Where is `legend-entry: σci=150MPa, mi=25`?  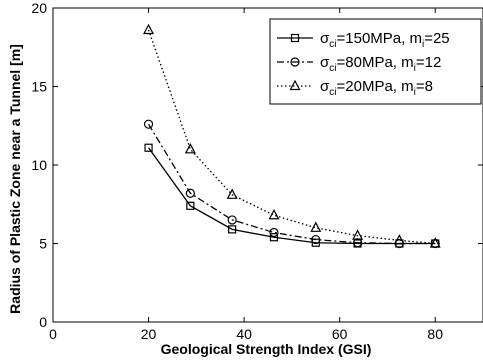
legend-entry: σci=150MPa, mi=25 is located at coordinates (385, 40).